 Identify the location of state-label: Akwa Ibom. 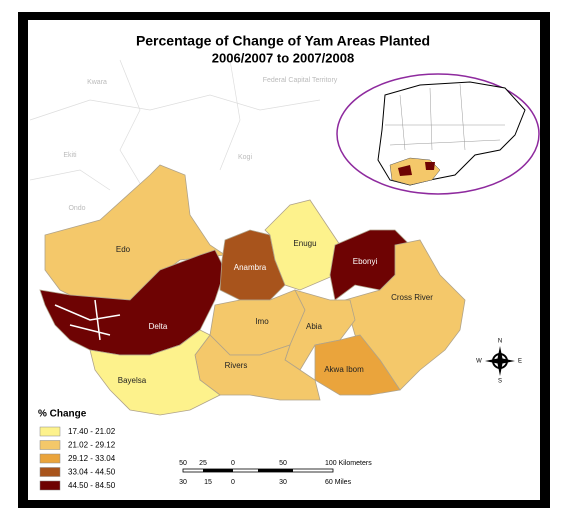
(344, 369).